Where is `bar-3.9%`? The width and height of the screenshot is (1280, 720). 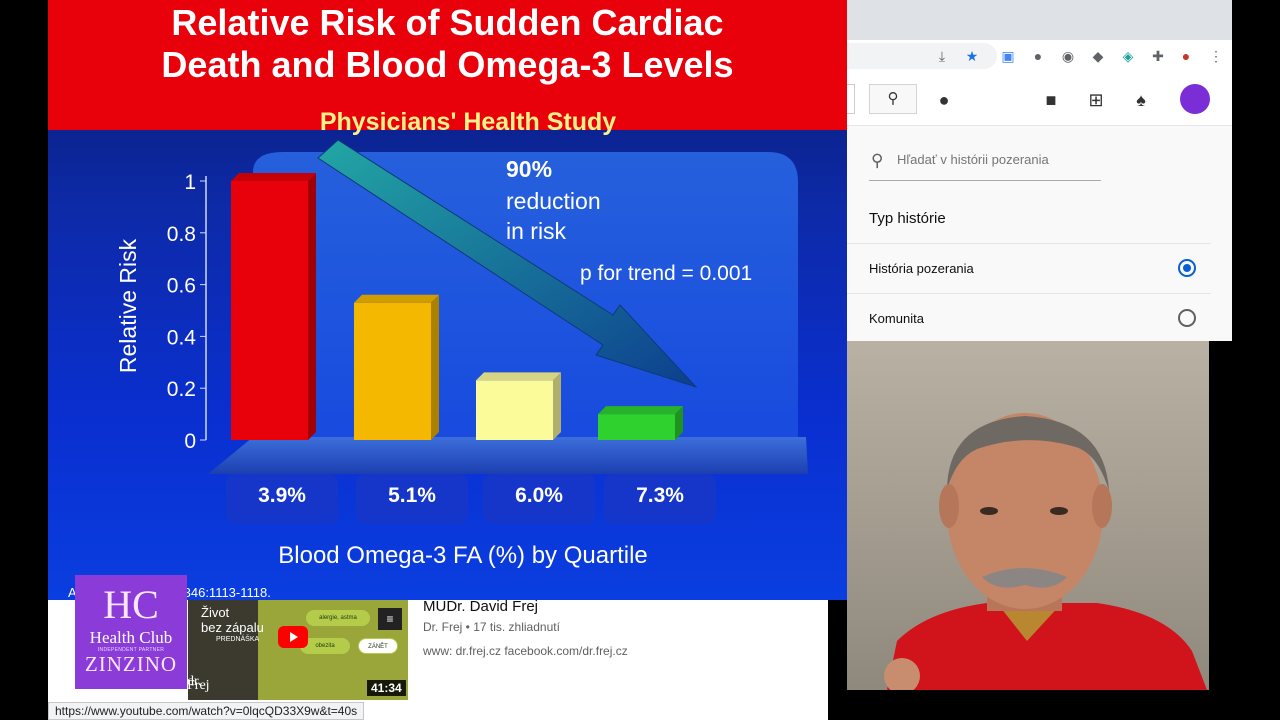 bar-3.9% is located at coordinates (273, 306).